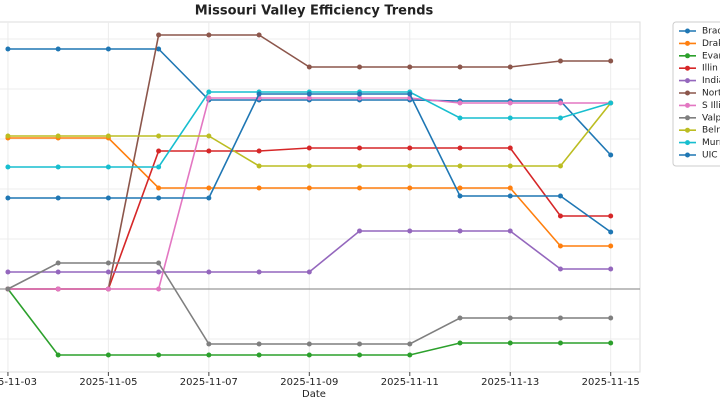  What do you see at coordinates (611, 382) in the screenshot?
I see `x-tick-label: 2025-11-15` at bounding box center [611, 382].